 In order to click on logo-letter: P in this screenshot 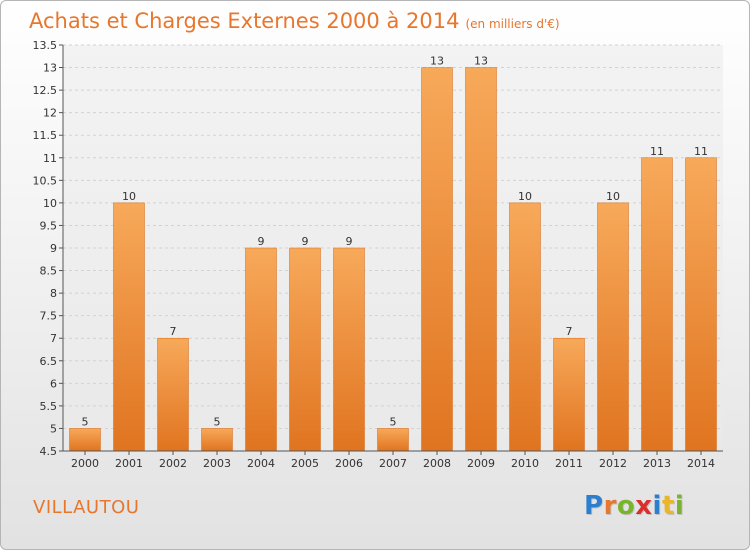, I will do `click(594, 506)`.